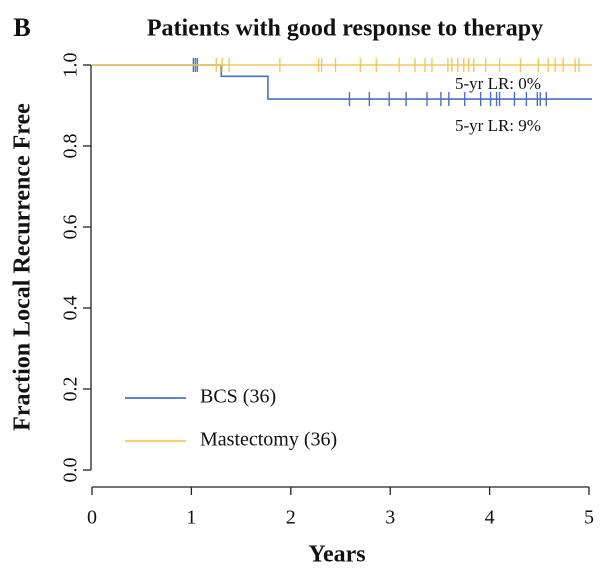 This screenshot has width=605, height=571. I want to click on annotation: 5-yr LR: 0%, so click(498, 83).